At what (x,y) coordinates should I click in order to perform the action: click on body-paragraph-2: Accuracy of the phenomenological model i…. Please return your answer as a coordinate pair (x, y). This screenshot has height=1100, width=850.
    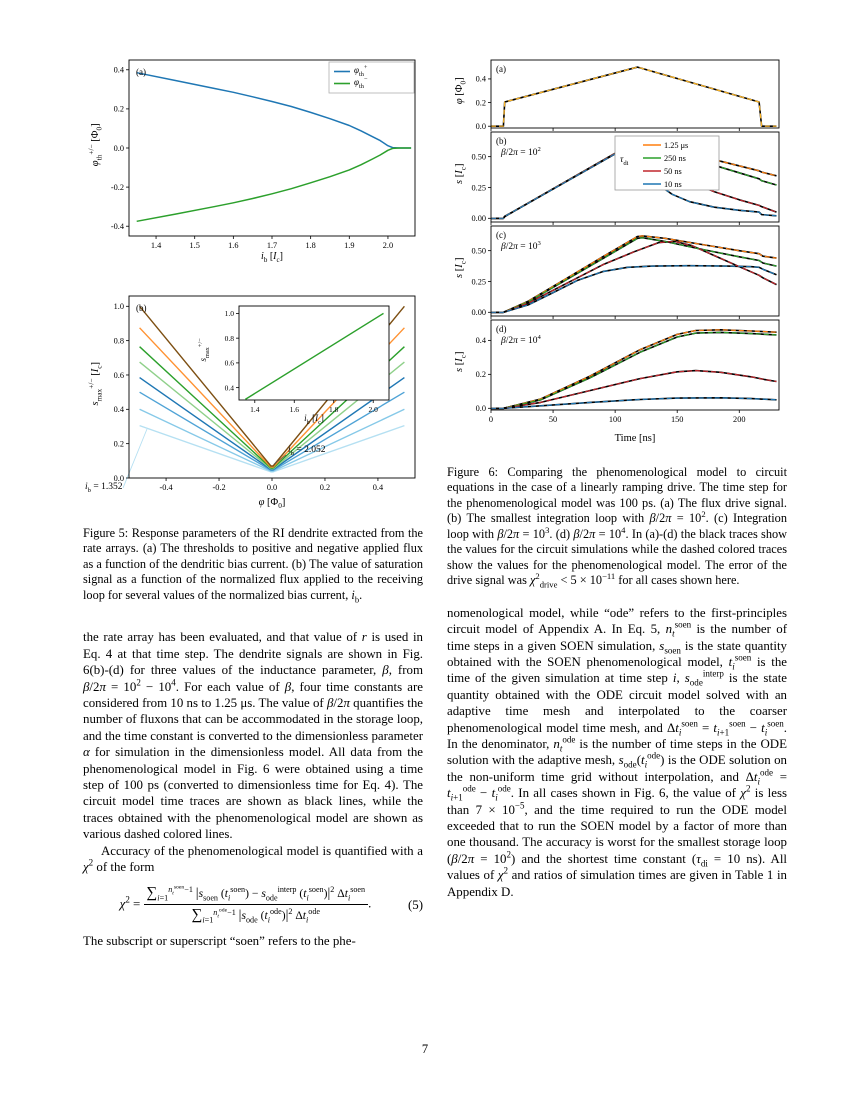
    Looking at the image, I should click on (253, 858).